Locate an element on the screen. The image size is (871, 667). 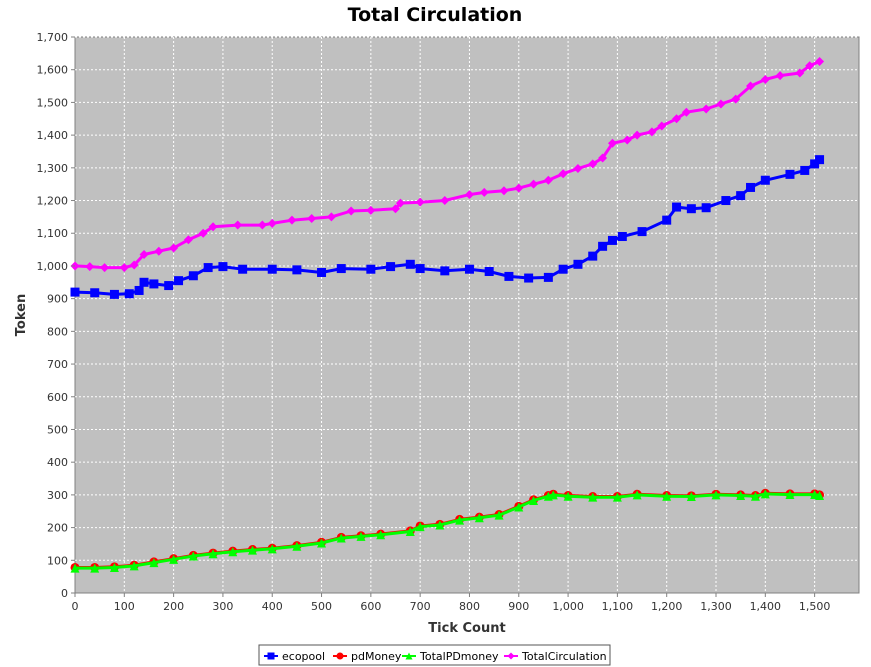
y-tick-label: 400 is located at coordinates (57, 462).